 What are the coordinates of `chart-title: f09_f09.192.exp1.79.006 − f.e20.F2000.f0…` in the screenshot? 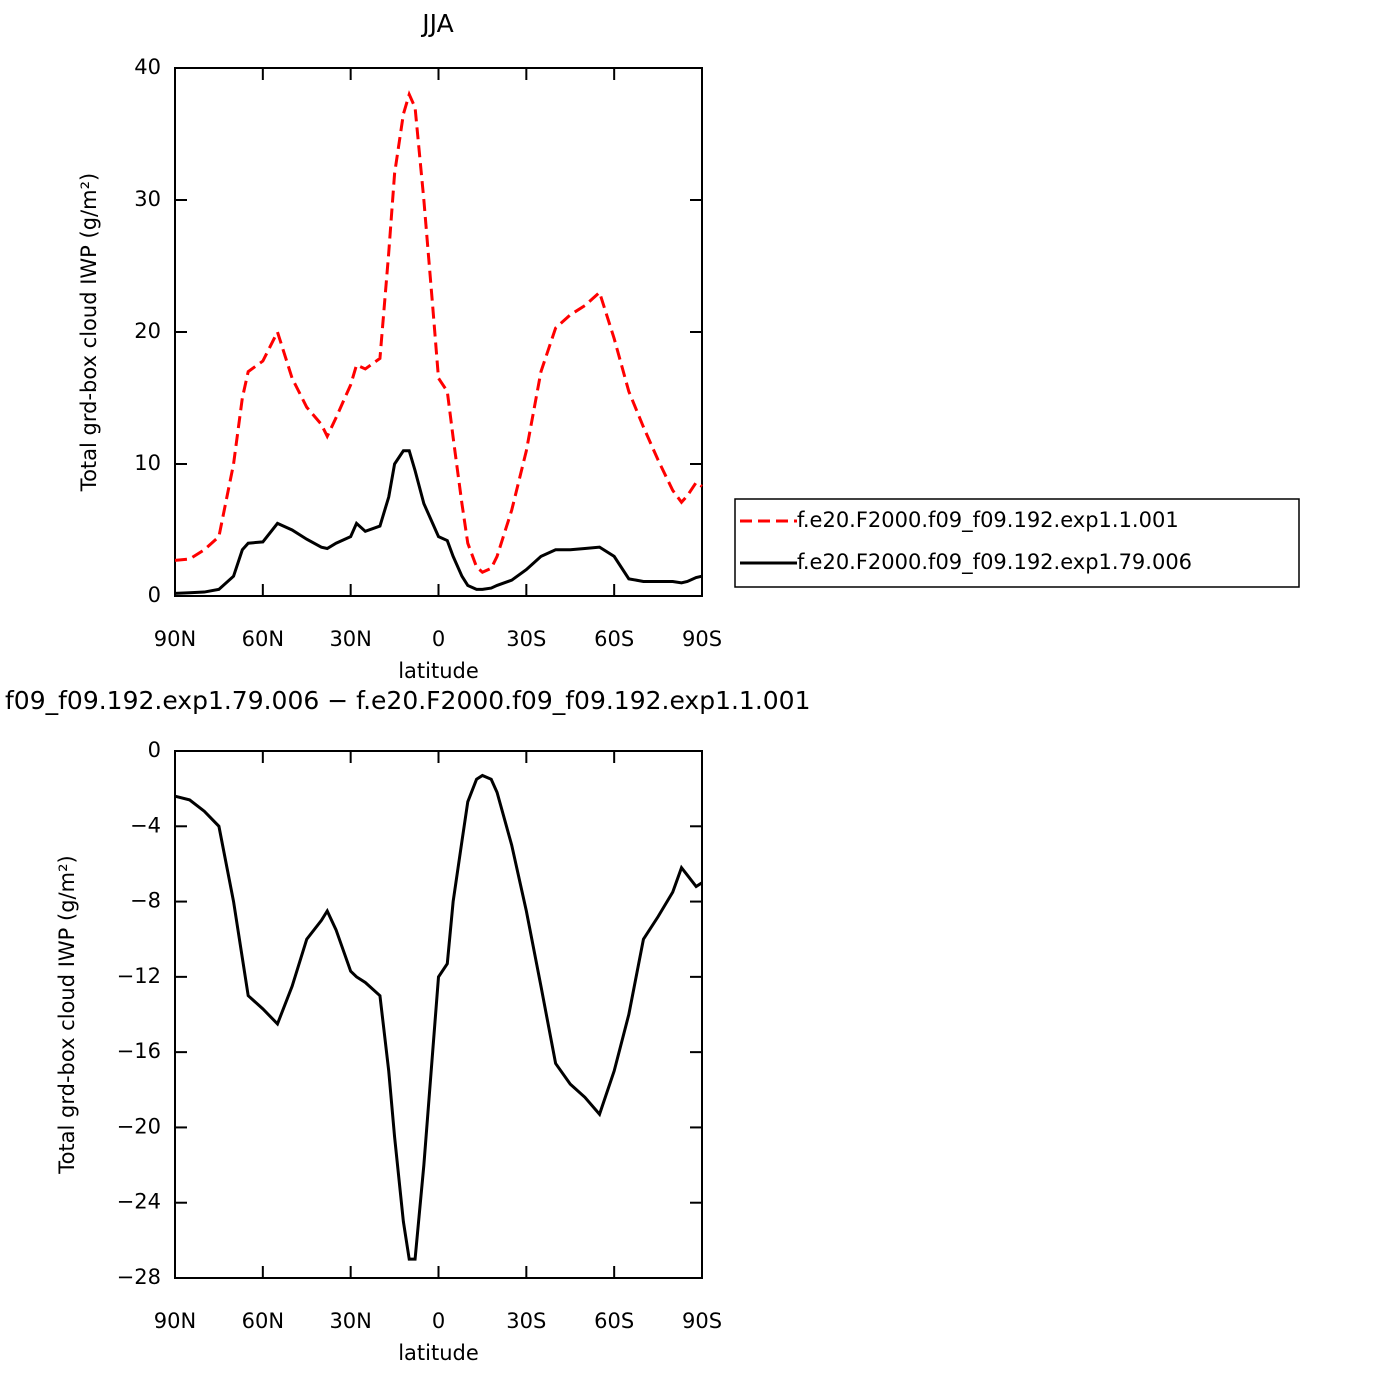 It's located at (408, 700).